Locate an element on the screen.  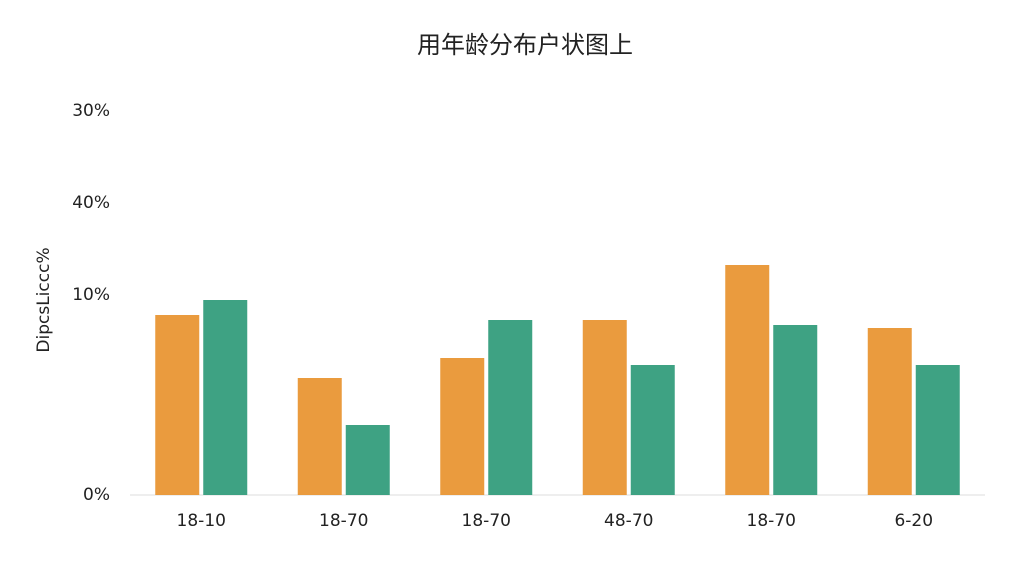
y-axis-label: DipcsLiccc% is located at coordinates (44, 299).